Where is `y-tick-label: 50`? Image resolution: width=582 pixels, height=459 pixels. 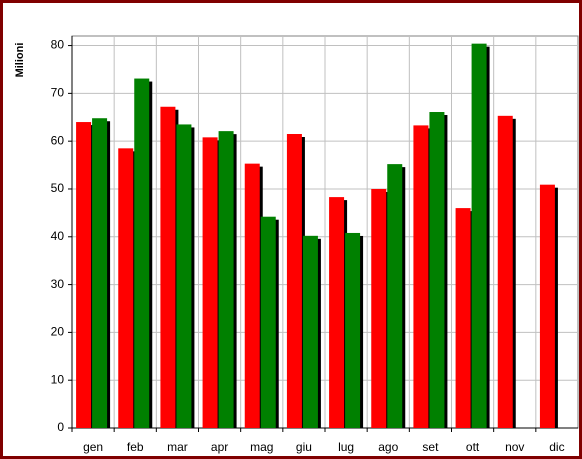
y-tick-label: 50 is located at coordinates (58, 188).